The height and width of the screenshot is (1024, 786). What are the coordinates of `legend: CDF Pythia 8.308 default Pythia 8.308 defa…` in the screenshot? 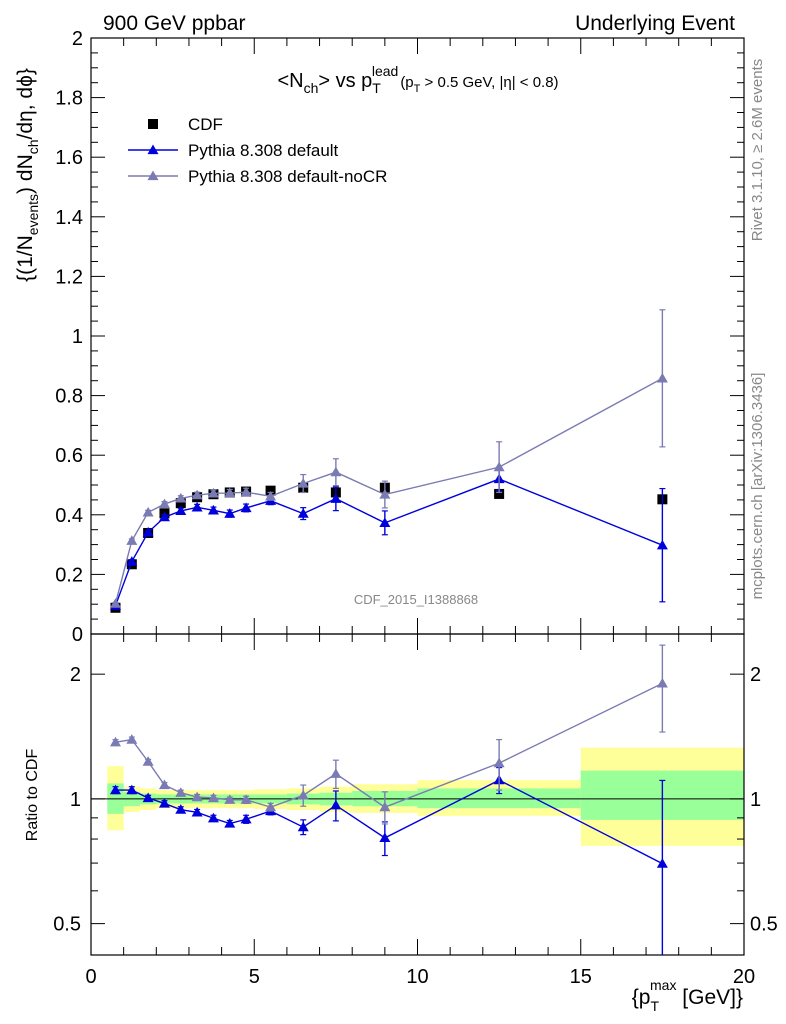 It's located at (257, 150).